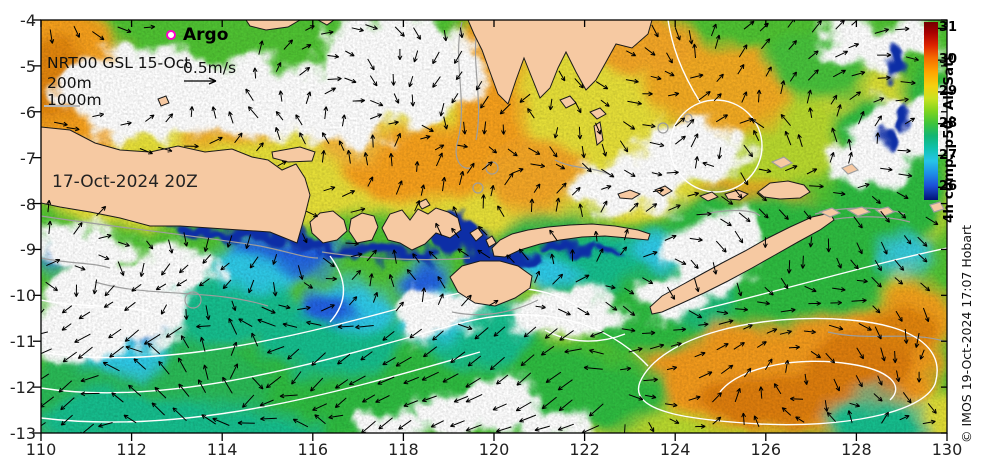 The image size is (992, 466). What do you see at coordinates (69, 83) in the screenshot?
I see `contour-200m-label: 200m` at bounding box center [69, 83].